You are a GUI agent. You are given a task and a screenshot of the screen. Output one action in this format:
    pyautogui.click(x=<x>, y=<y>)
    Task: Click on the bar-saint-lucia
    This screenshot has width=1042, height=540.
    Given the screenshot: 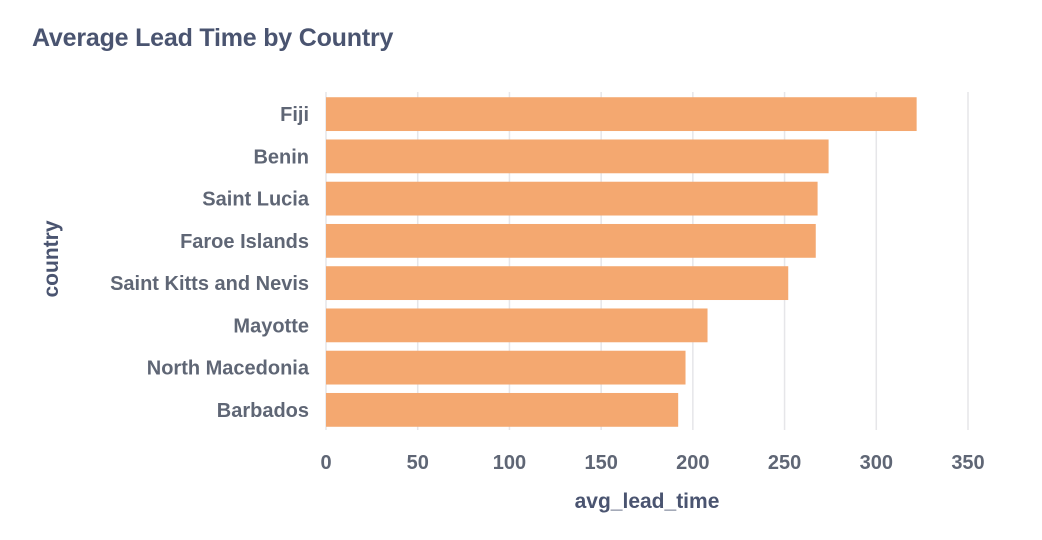 What is the action you would take?
    pyautogui.click(x=572, y=198)
    